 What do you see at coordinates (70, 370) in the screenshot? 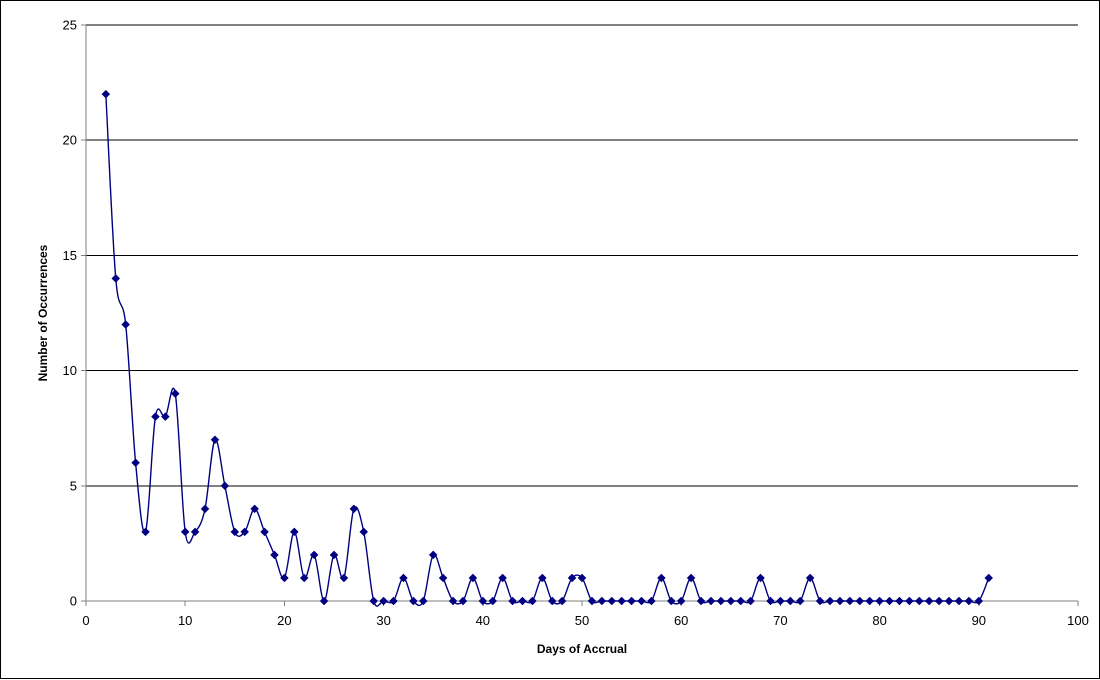
I see `y-tick-label: 10` at bounding box center [70, 370].